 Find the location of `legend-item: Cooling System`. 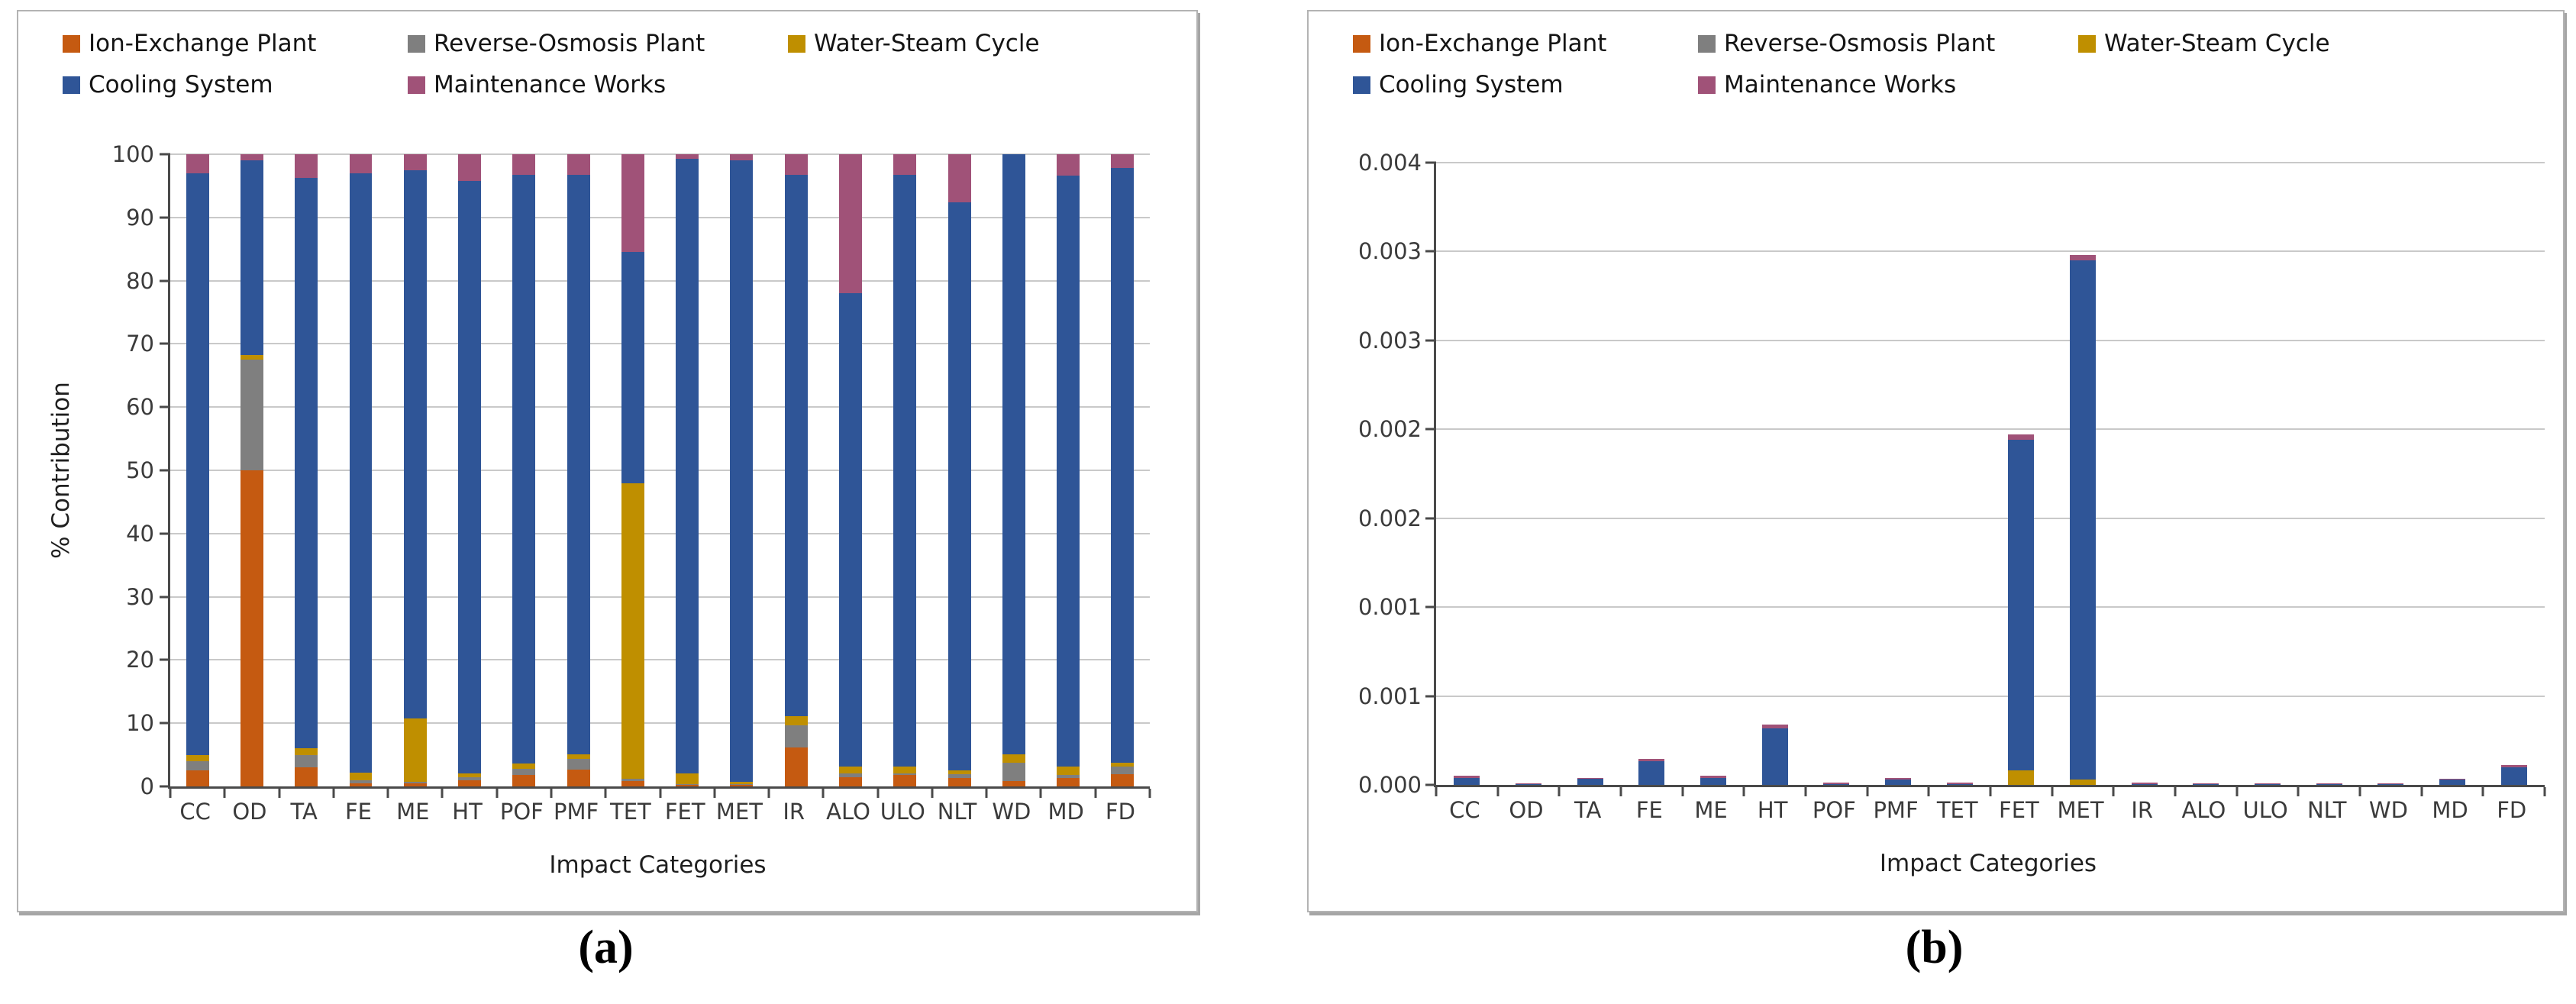

legend-item: Cooling System is located at coordinates (1525, 84).